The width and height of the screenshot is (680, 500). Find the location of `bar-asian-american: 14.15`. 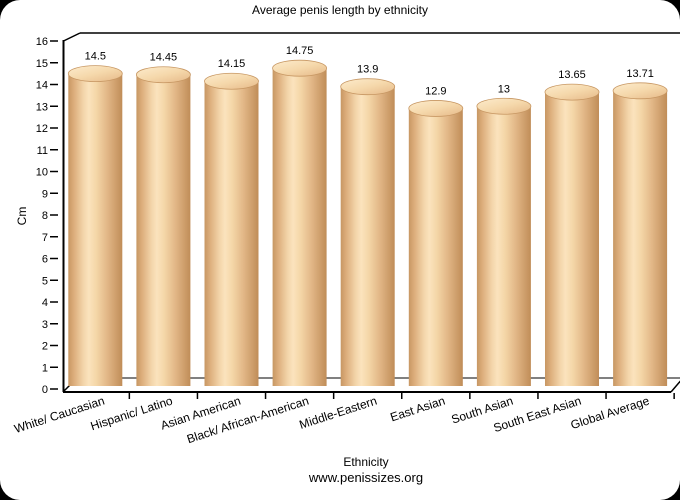

bar-asian-american: 14.15 is located at coordinates (231, 222).